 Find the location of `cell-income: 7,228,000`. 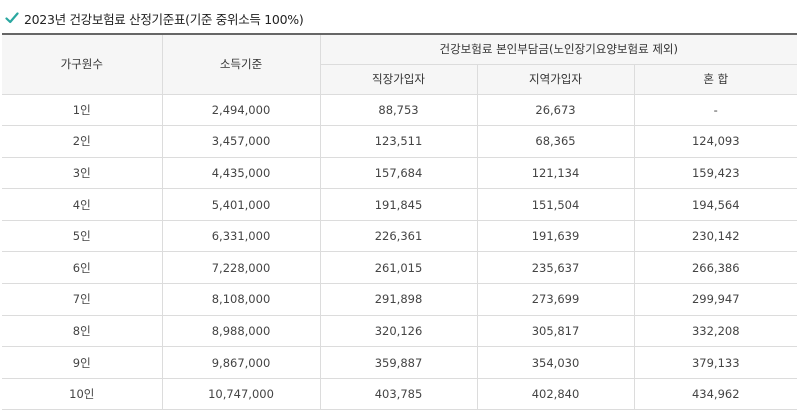

cell-income: 7,228,000 is located at coordinates (241, 268).